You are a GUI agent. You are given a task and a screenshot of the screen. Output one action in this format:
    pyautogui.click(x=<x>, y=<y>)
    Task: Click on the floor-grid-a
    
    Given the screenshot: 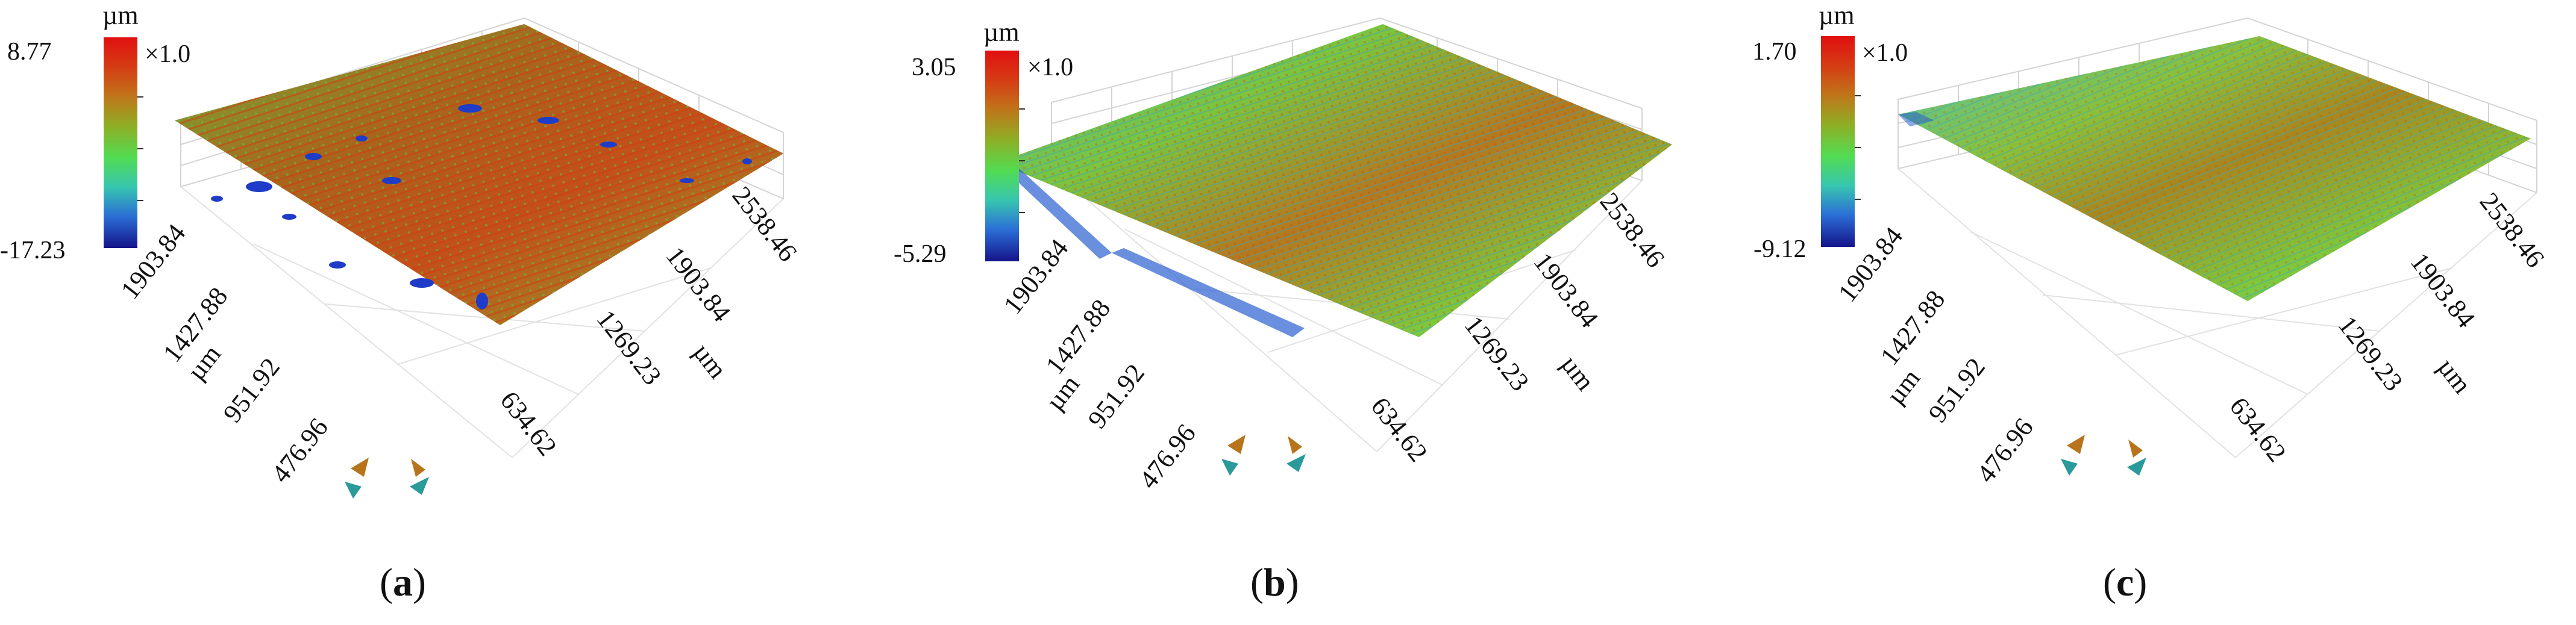 What is the action you would take?
    pyautogui.click(x=482, y=322)
    